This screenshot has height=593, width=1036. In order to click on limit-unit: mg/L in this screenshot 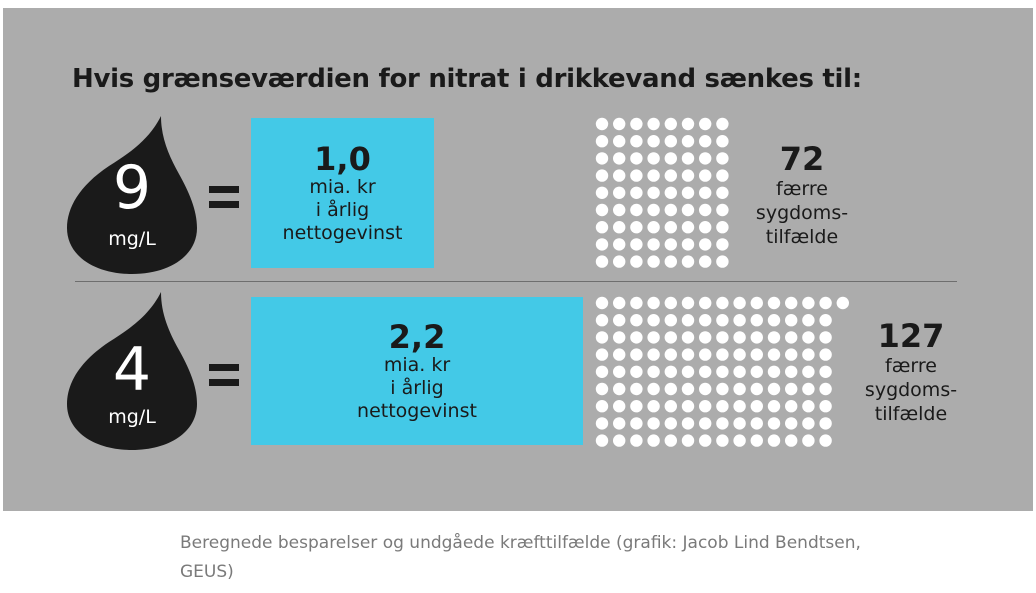, I will do `click(132, 417)`.